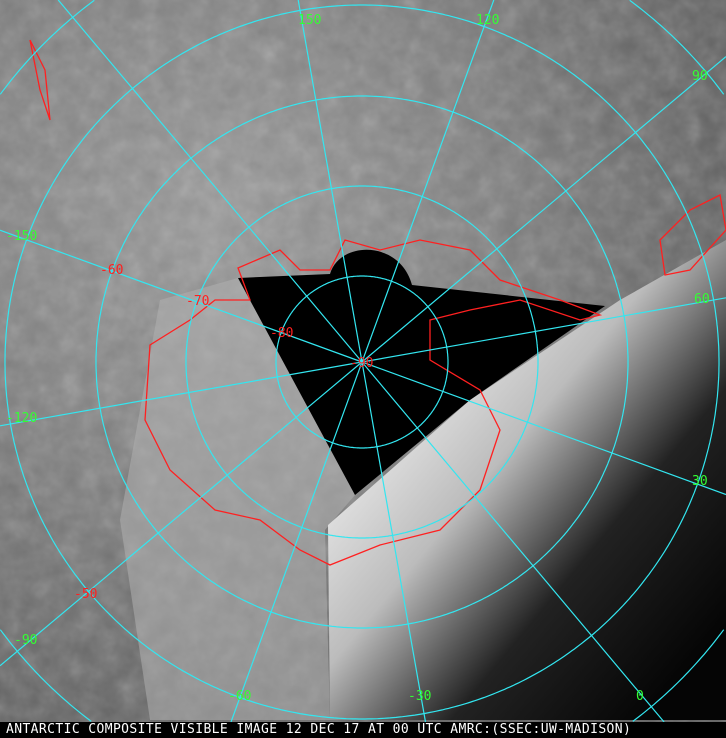 The width and height of the screenshot is (726, 738). What do you see at coordinates (239, 696) in the screenshot?
I see `longitude-label: -60` at bounding box center [239, 696].